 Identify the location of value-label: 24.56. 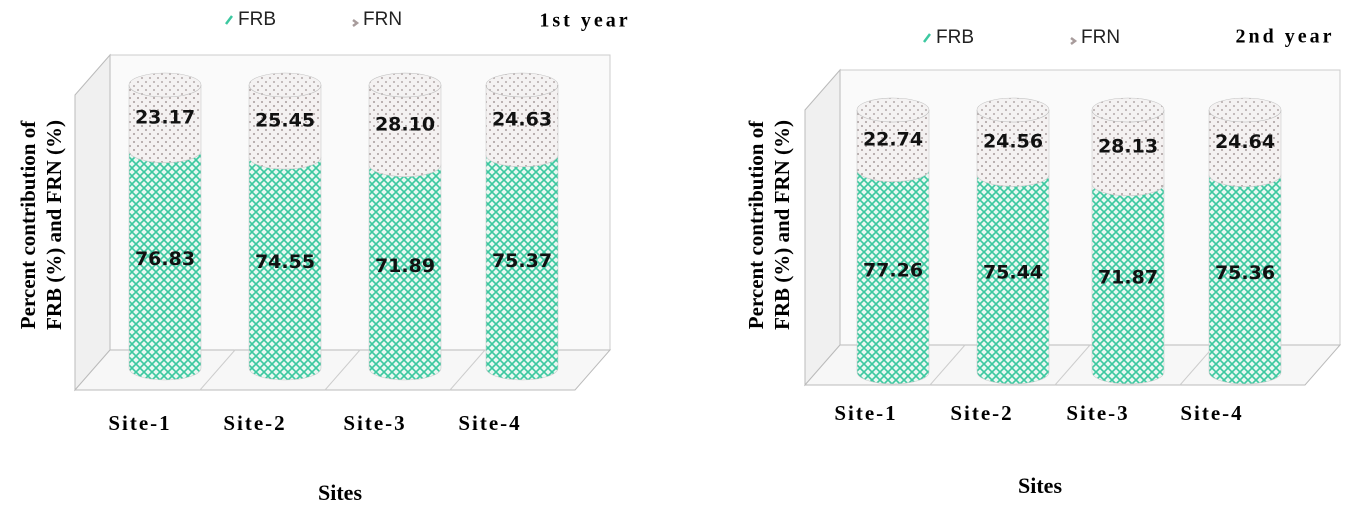
(1013, 142).